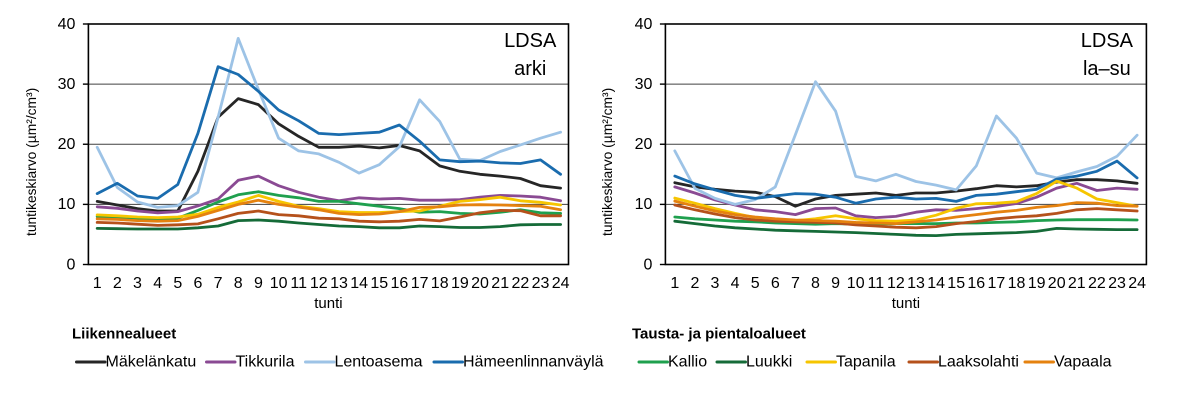 The width and height of the screenshot is (1182, 414). What do you see at coordinates (1083, 362) in the screenshot?
I see `svg-text: Vapaala` at bounding box center [1083, 362].